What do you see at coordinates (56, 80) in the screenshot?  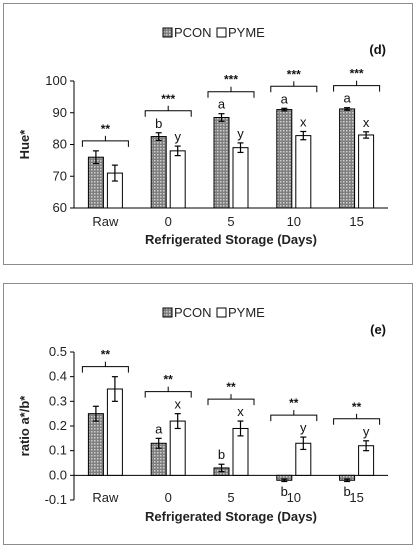 I see `y-tick-label: 100` at bounding box center [56, 80].